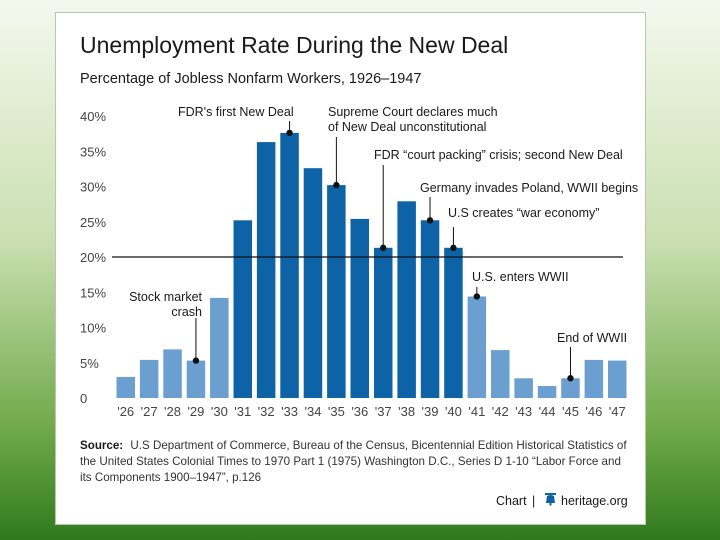  I want to click on annotation-label: FDR's first New Deal, so click(236, 112).